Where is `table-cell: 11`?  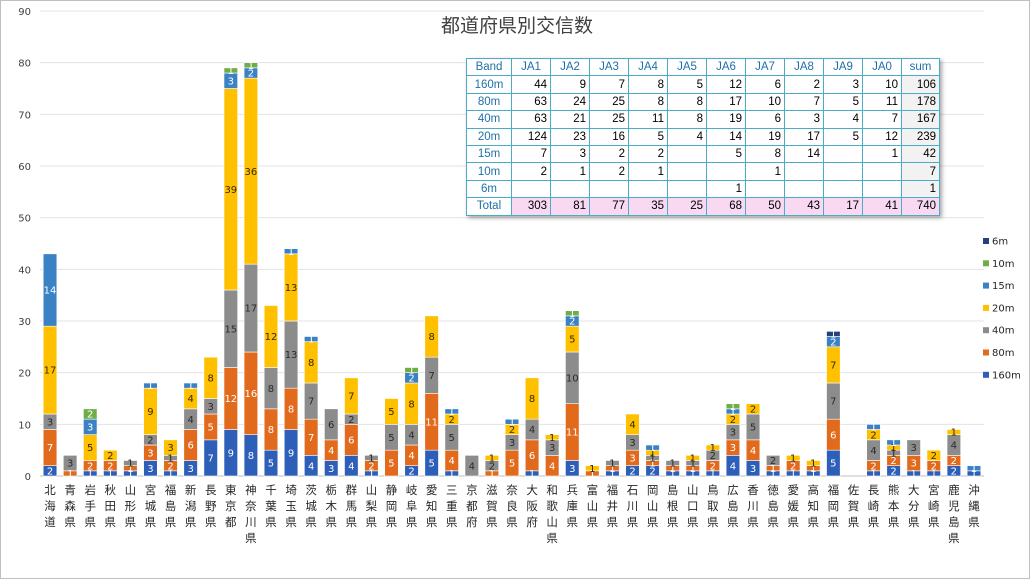
table-cell: 11 is located at coordinates (648, 119).